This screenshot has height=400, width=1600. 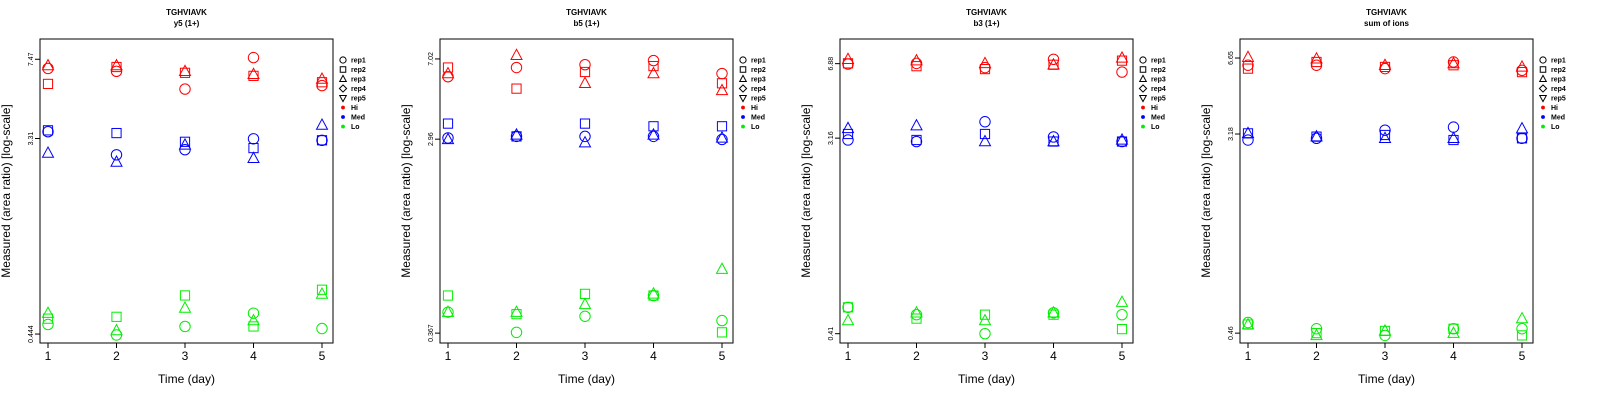 What do you see at coordinates (1248, 356) in the screenshot?
I see `x-tick-label: 1` at bounding box center [1248, 356].